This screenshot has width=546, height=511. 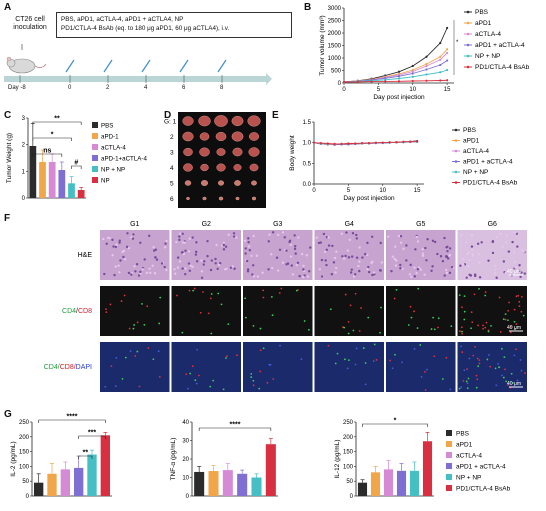 I want to click on y-tick-label: 0, so click(x=24, y=199).